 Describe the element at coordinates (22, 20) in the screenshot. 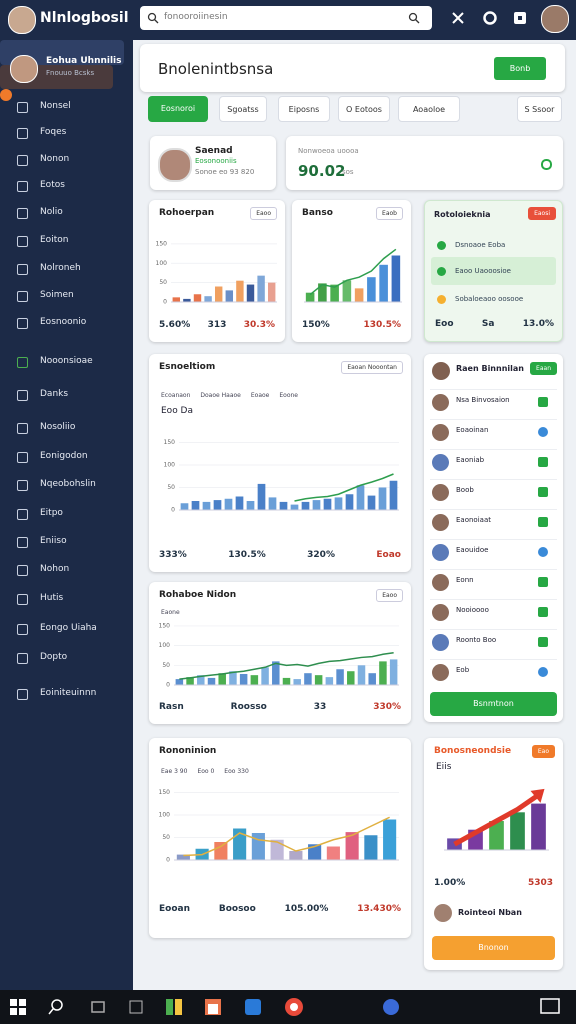

I see `logo-avatar` at that location.